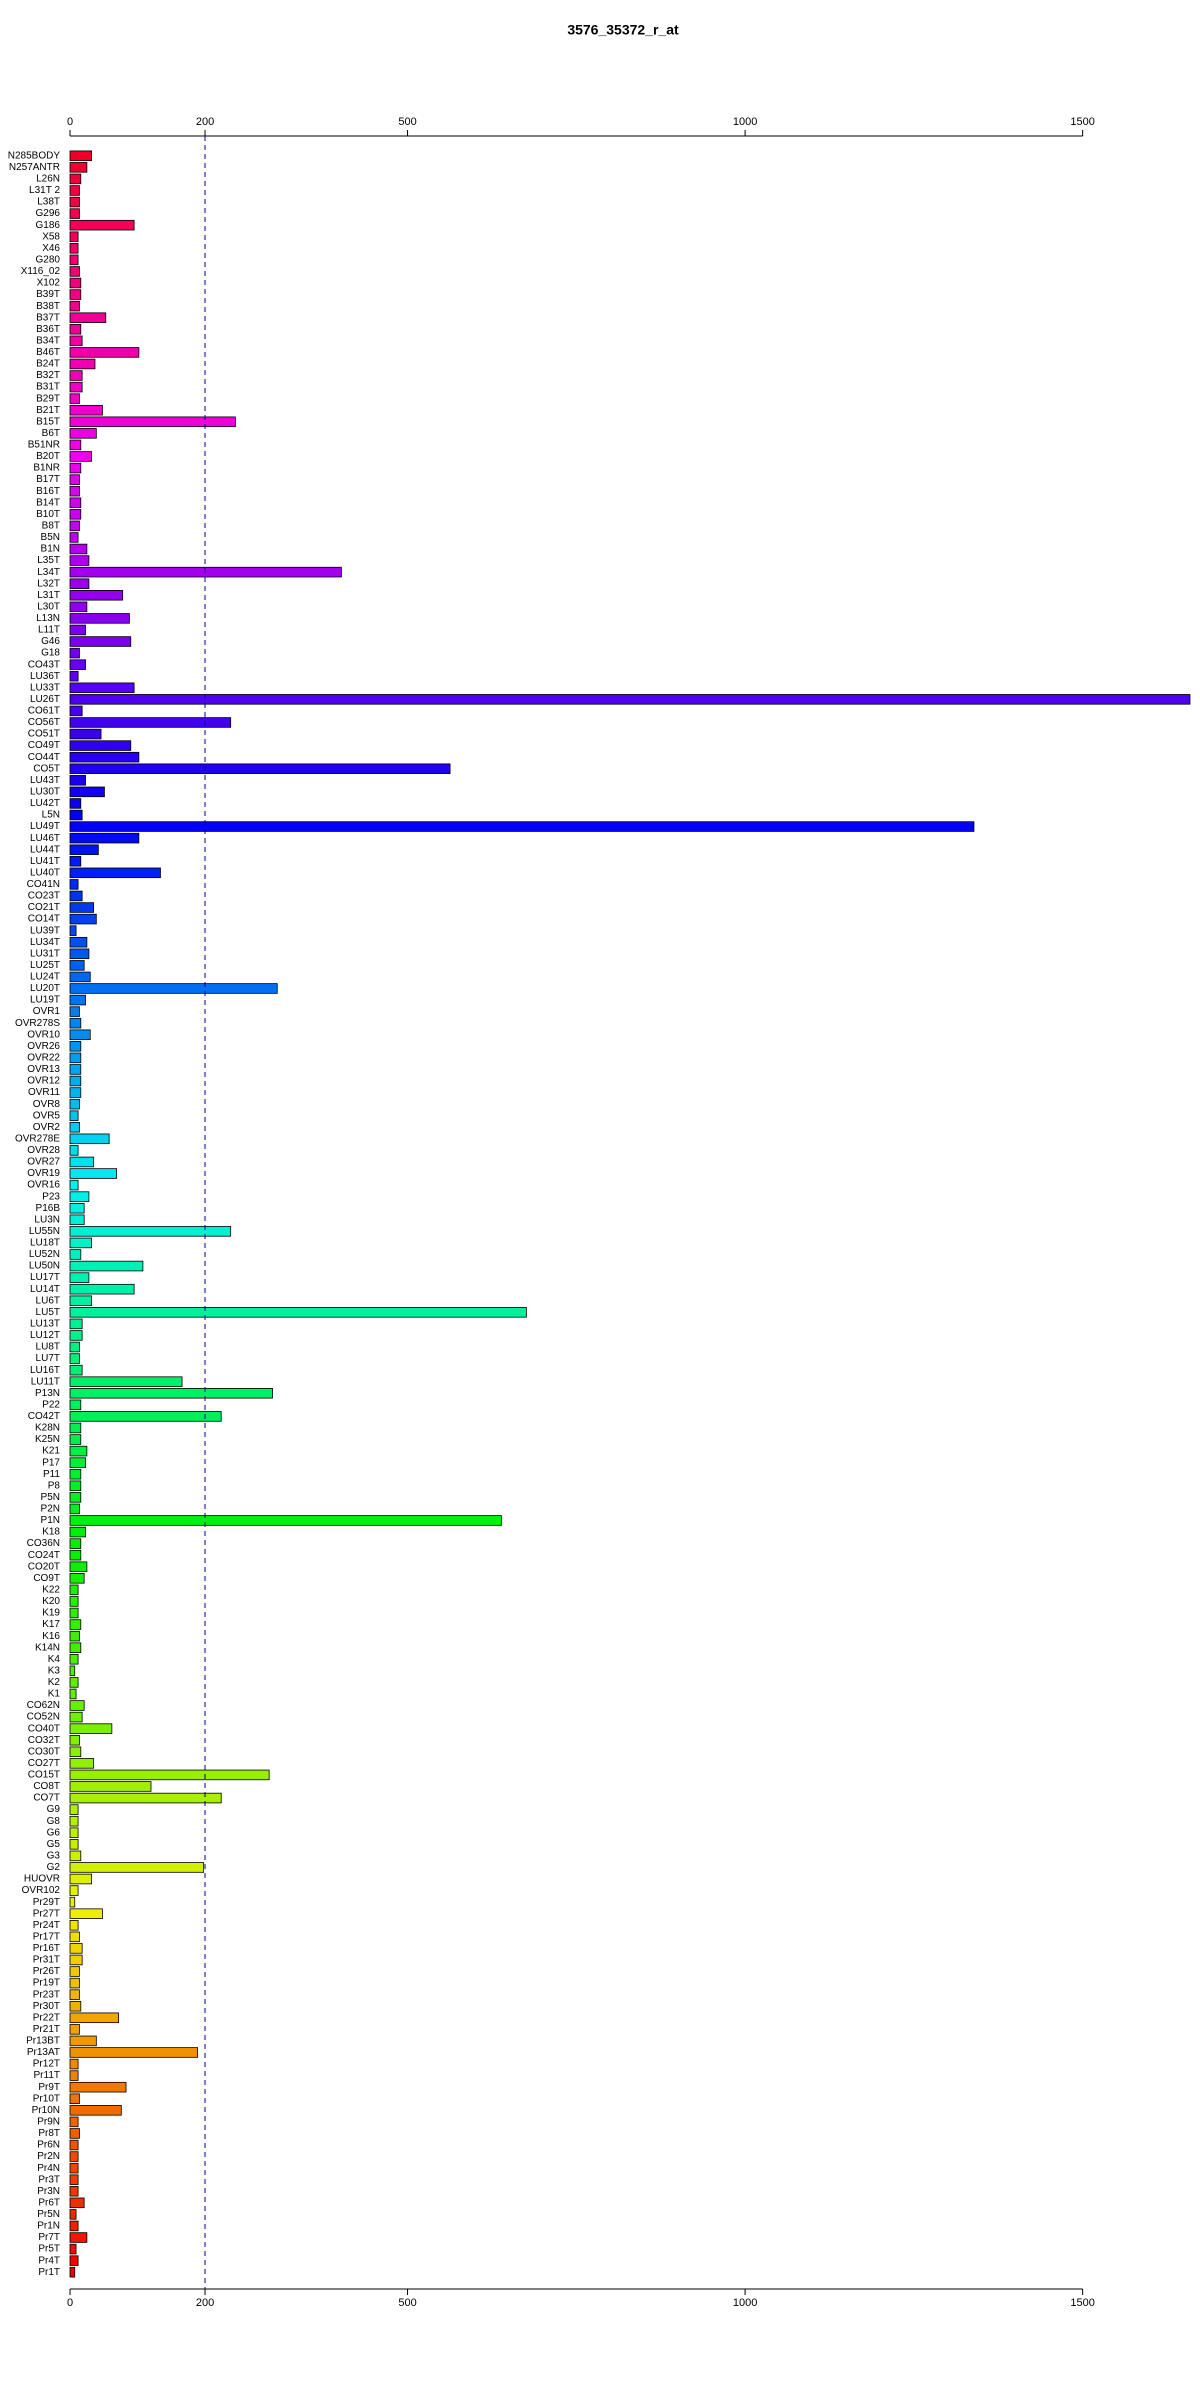  Describe the element at coordinates (47, 1439) in the screenshot. I see `y-tick-label: K25N` at that location.